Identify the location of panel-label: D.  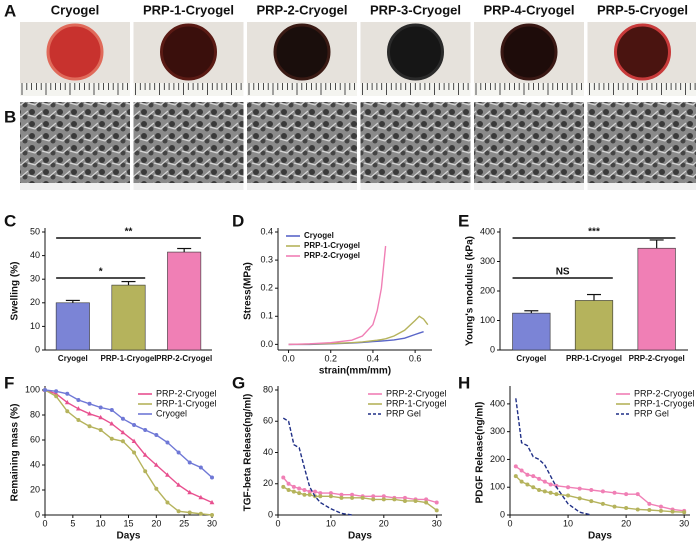
(238, 220).